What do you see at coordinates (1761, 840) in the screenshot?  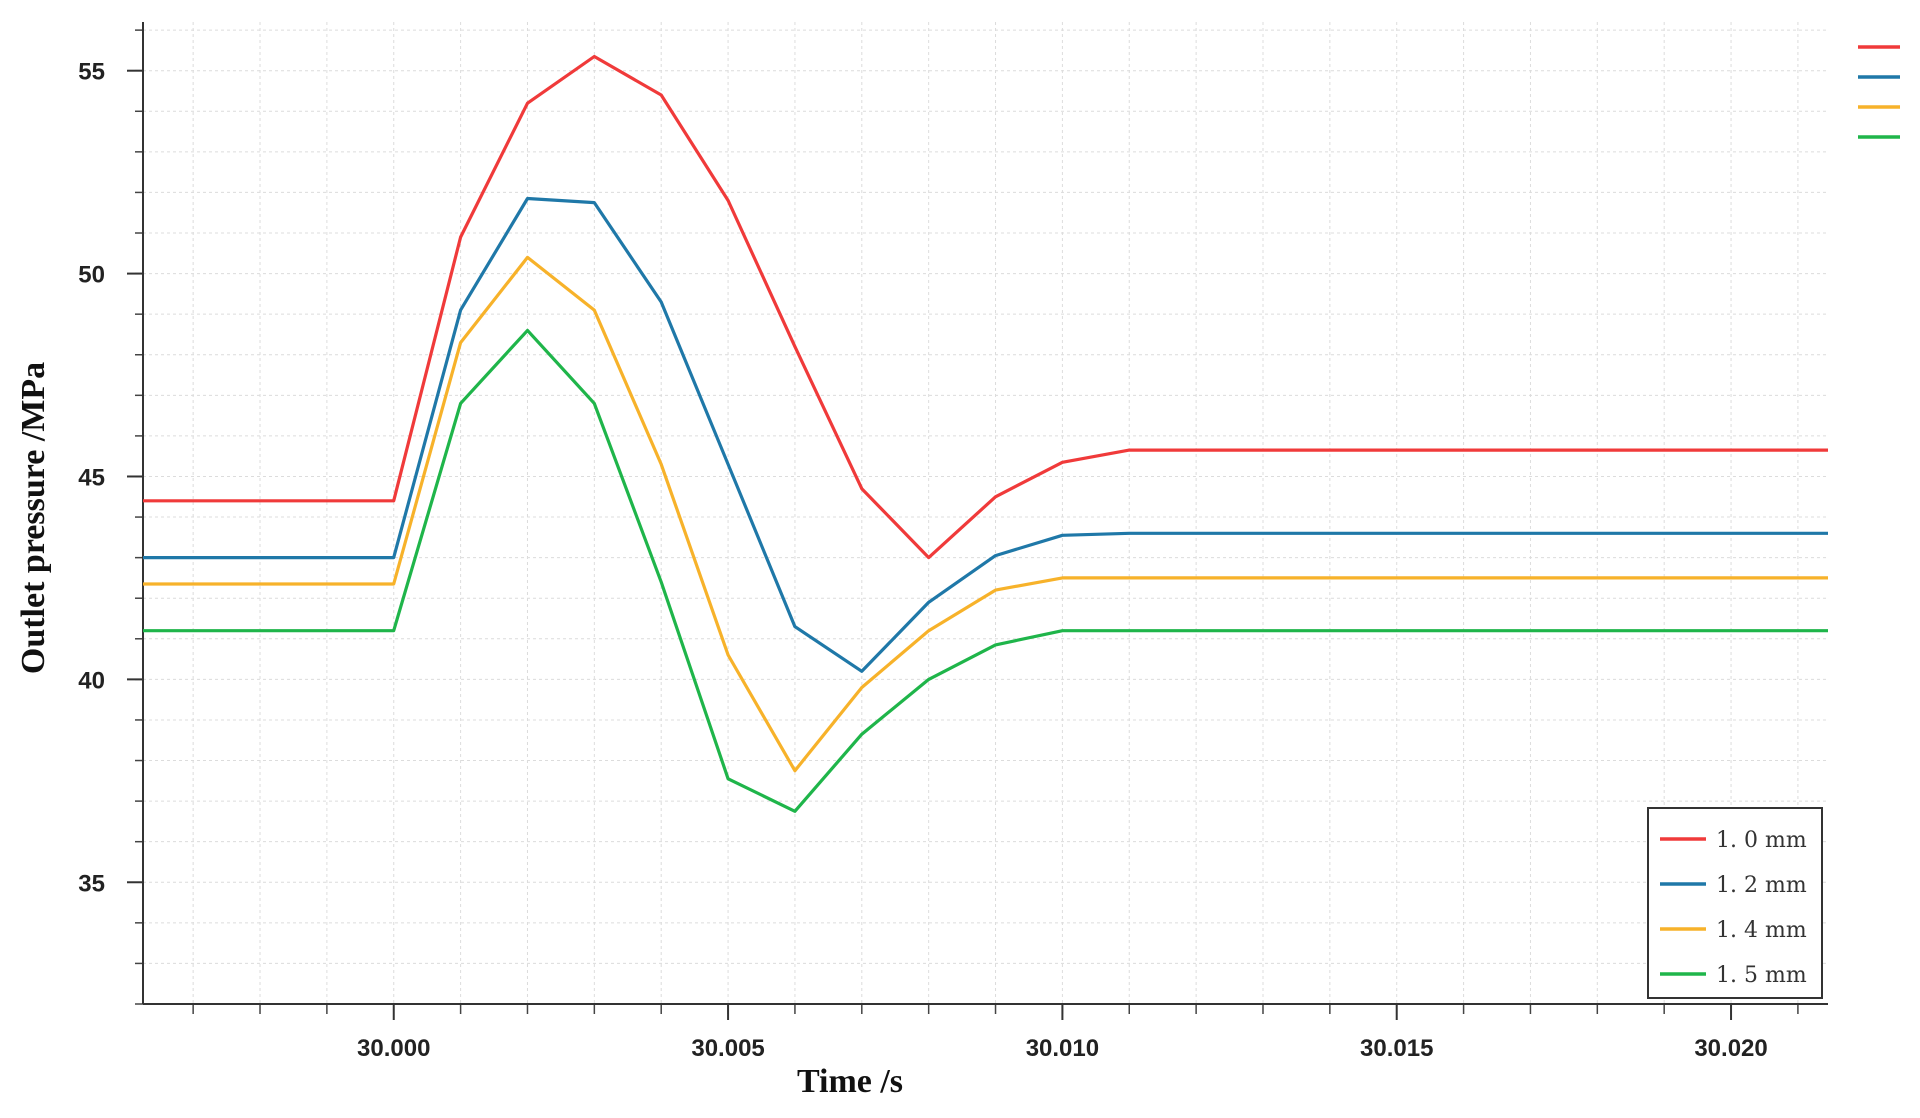 I see `legend-label: 1. 0 mm` at bounding box center [1761, 840].